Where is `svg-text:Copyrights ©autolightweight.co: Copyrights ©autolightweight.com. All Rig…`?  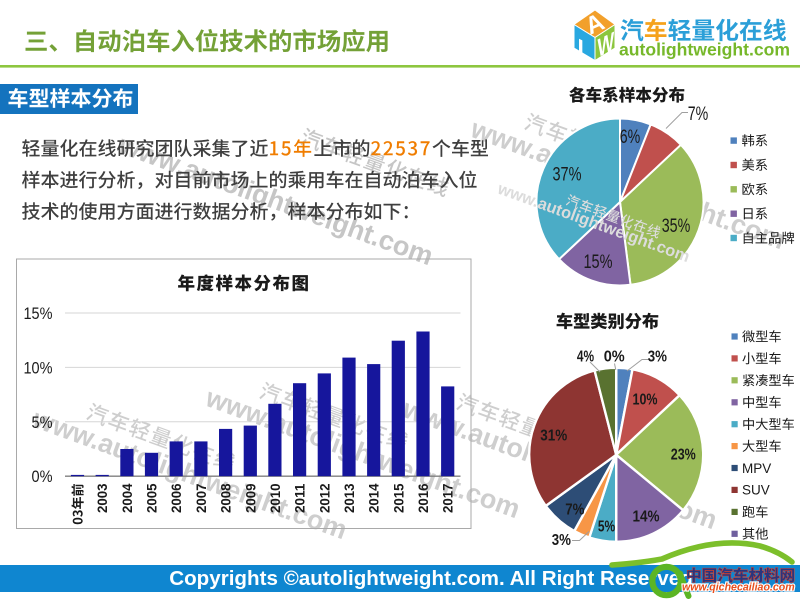
svg-text:Copyrights ©autolightweight.co: Copyrights ©autolightweight.com. All Rig… is located at coordinates (431, 578).